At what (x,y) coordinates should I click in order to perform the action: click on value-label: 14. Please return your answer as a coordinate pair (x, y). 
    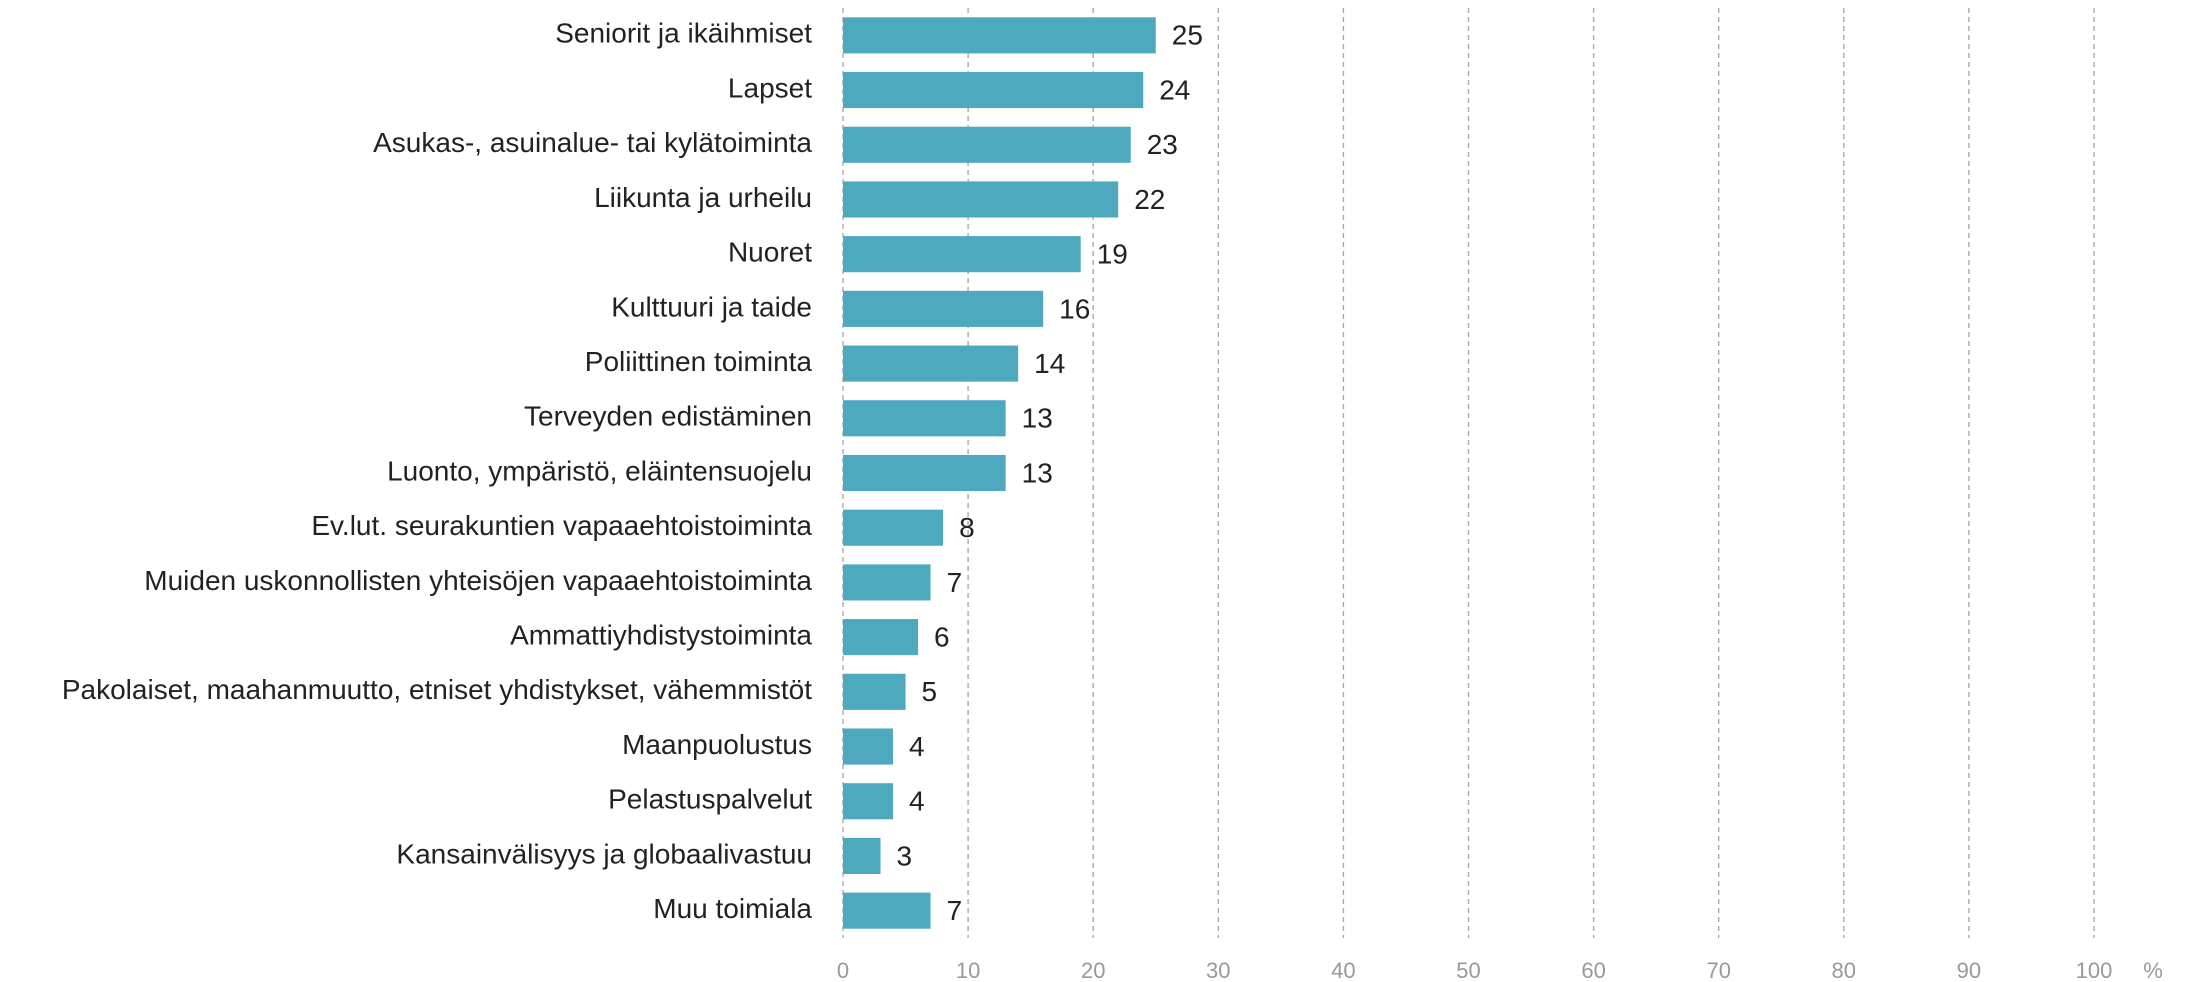
    Looking at the image, I should click on (1049, 363).